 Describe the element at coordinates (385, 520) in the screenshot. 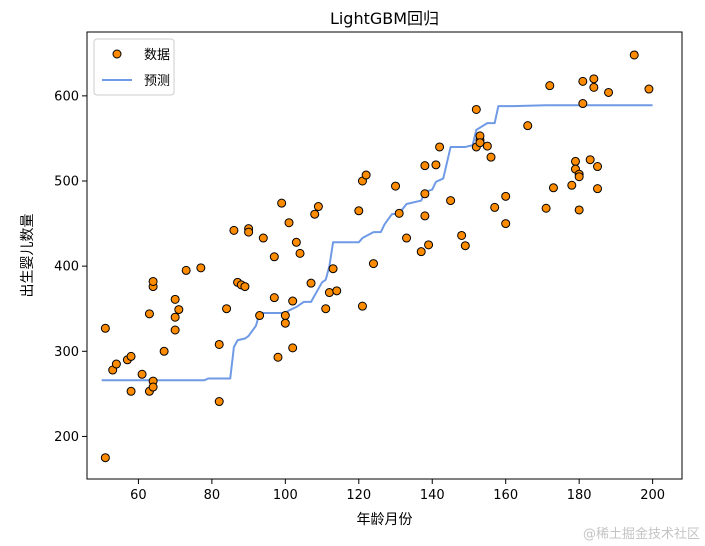

I see `x-axis-label: 年龄月份` at that location.